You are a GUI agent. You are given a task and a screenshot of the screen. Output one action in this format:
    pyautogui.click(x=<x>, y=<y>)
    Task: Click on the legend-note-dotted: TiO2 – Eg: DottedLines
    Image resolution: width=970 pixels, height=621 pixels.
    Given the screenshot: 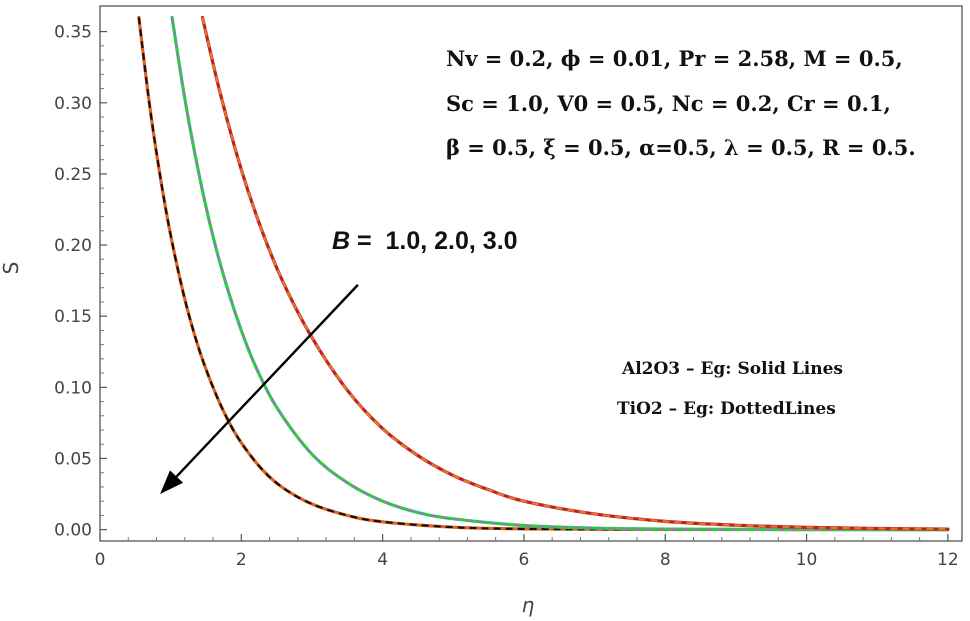 What is the action you would take?
    pyautogui.click(x=726, y=409)
    